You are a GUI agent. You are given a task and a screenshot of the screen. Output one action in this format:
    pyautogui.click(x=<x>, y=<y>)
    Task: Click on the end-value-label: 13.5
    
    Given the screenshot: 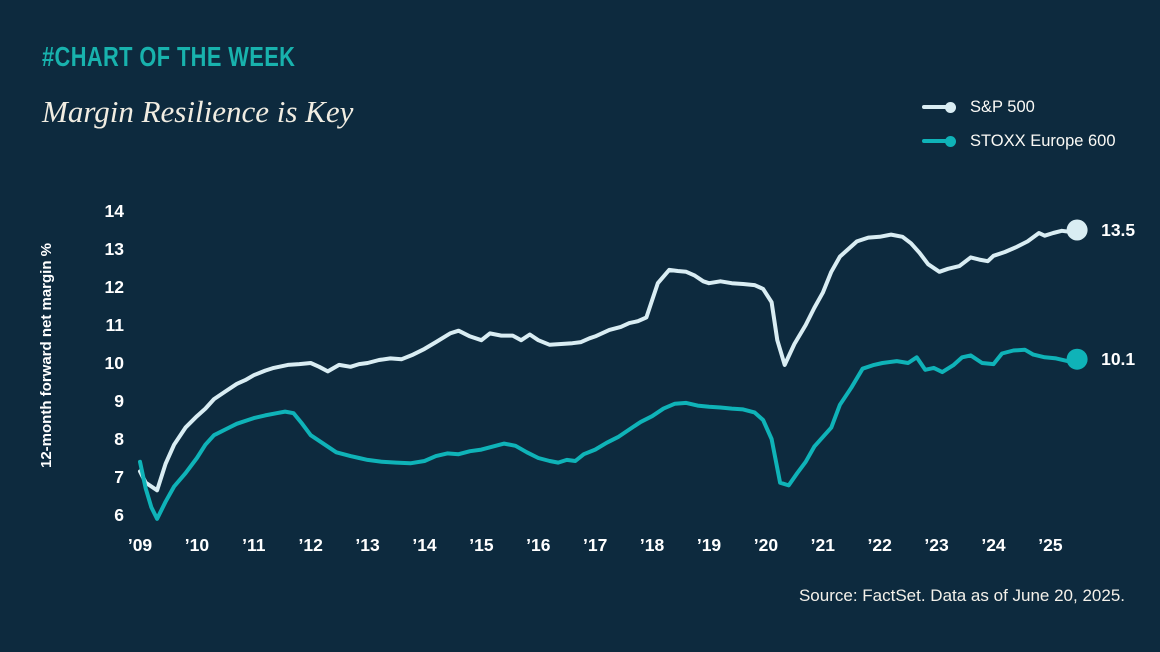 What is the action you would take?
    pyautogui.click(x=1118, y=230)
    